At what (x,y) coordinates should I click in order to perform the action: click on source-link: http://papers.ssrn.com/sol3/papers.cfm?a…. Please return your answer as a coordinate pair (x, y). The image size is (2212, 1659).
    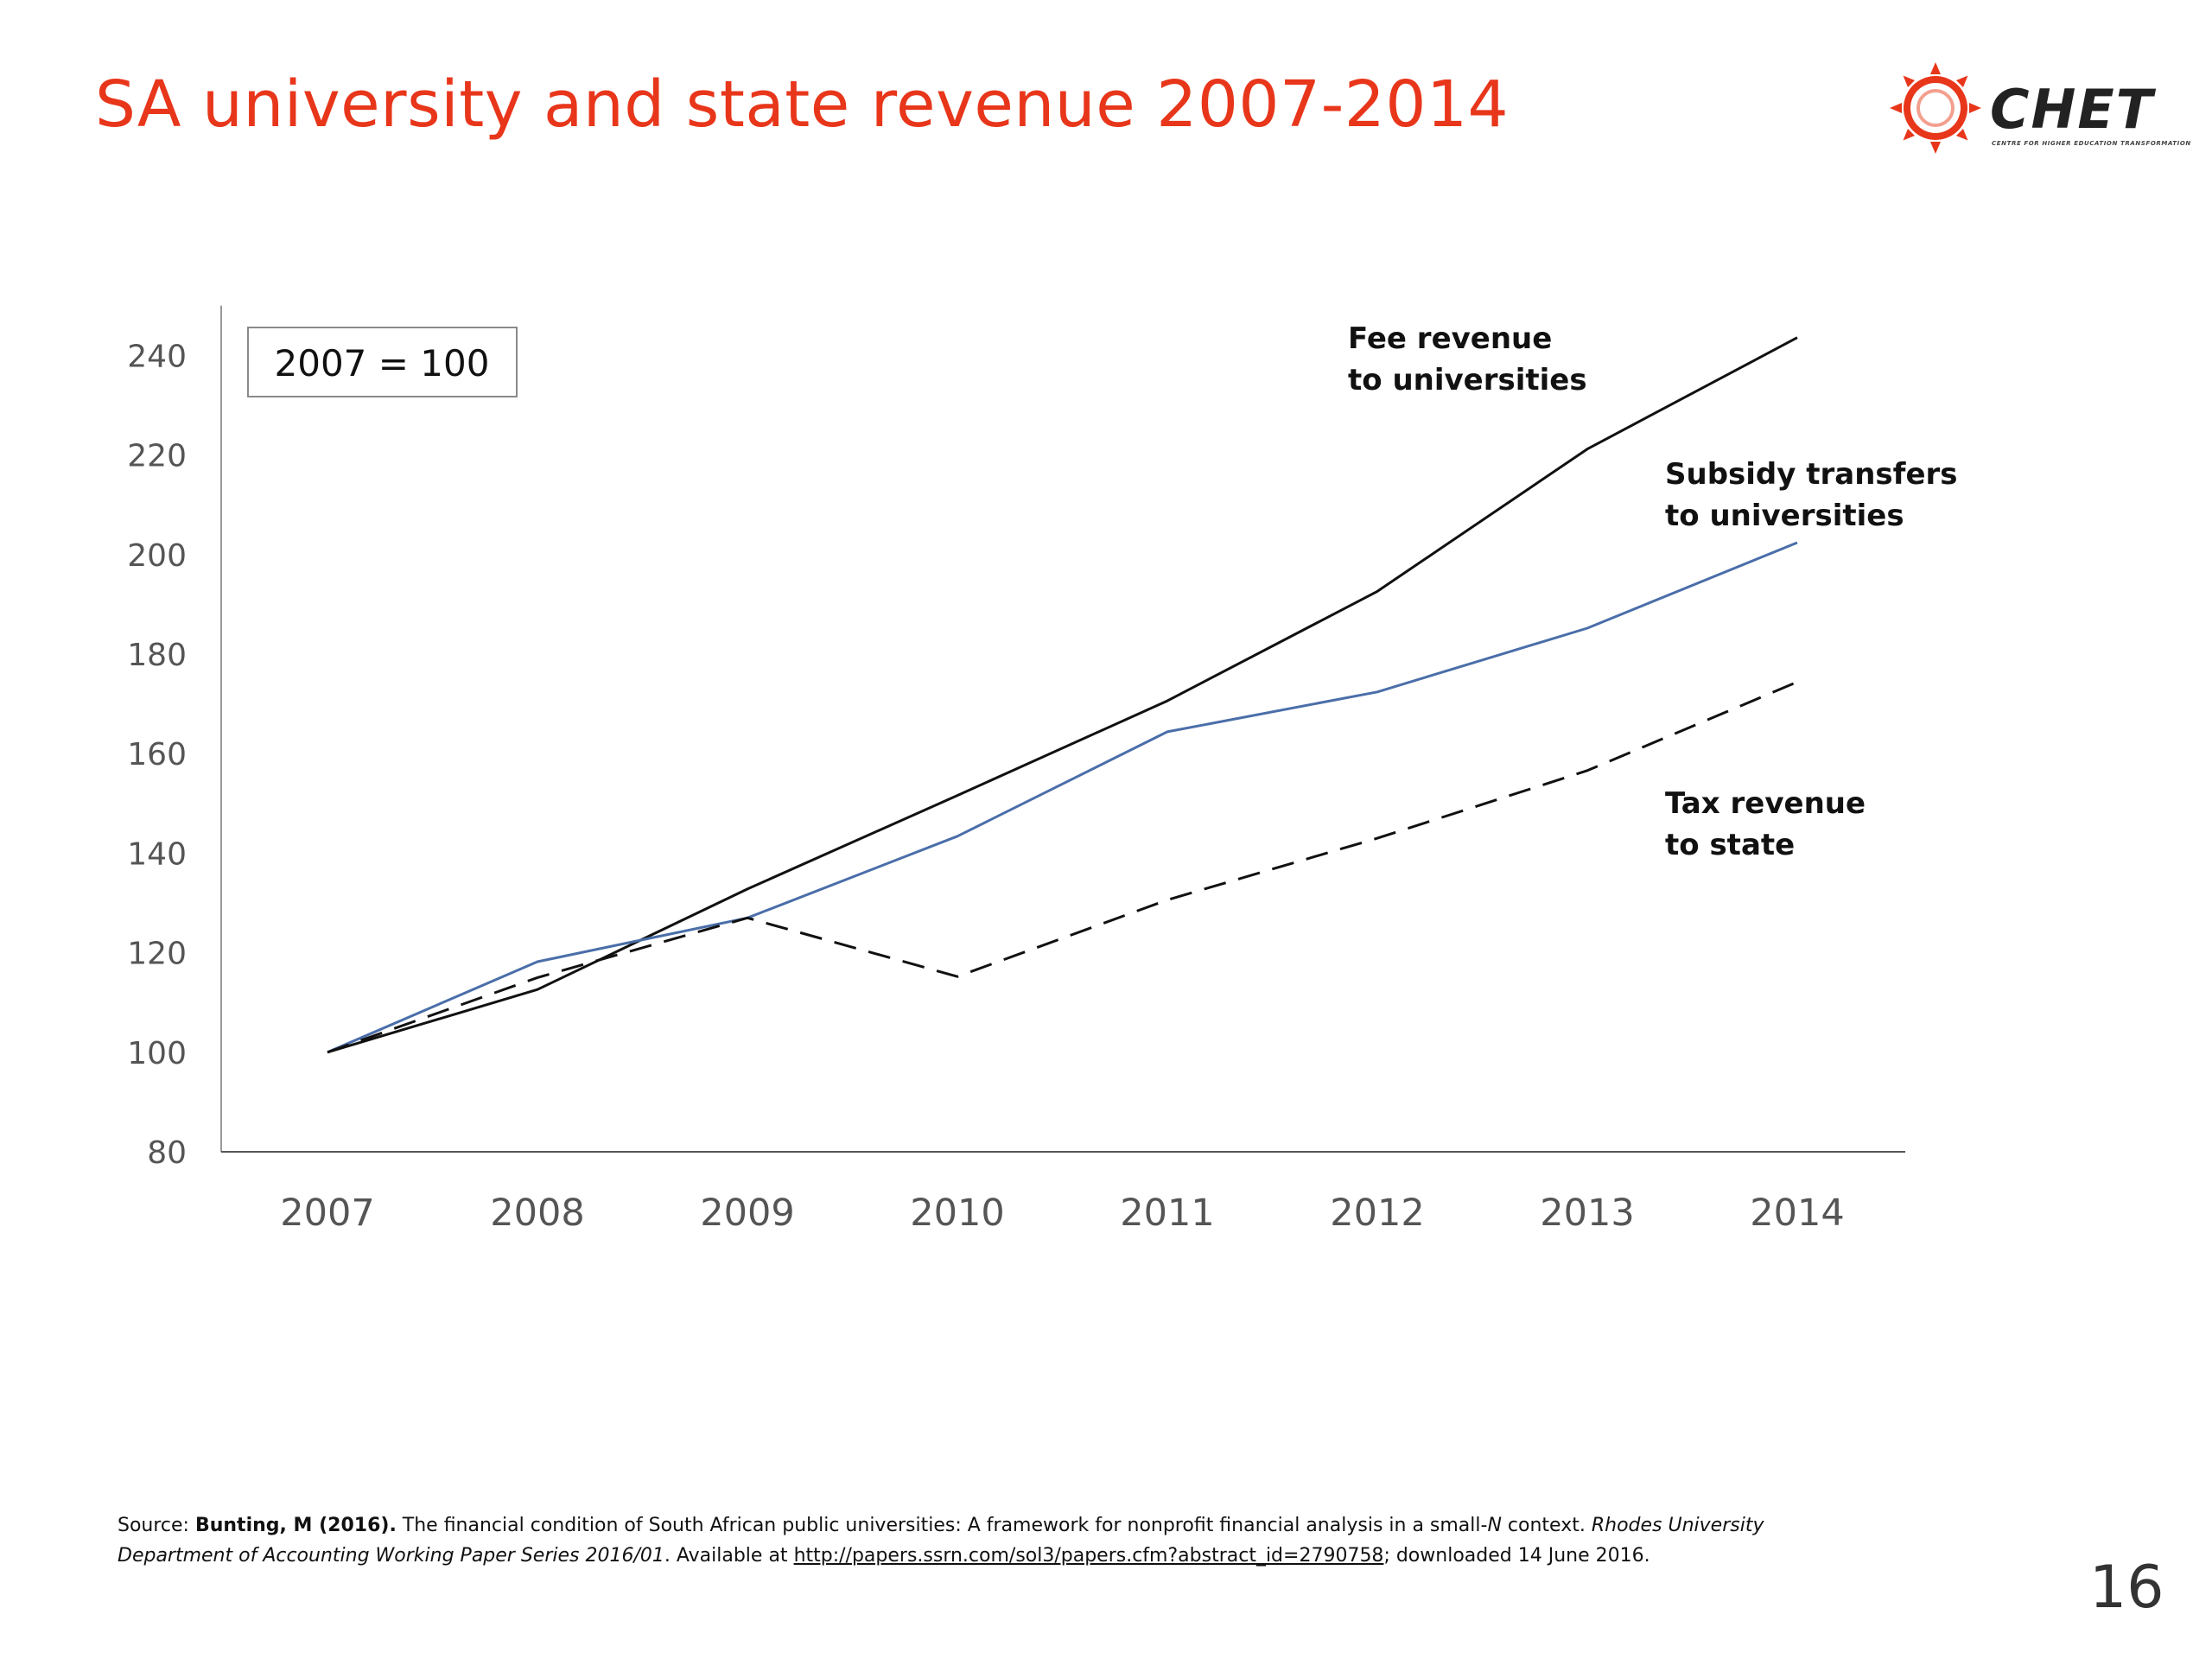
    Looking at the image, I should click on (1088, 1556).